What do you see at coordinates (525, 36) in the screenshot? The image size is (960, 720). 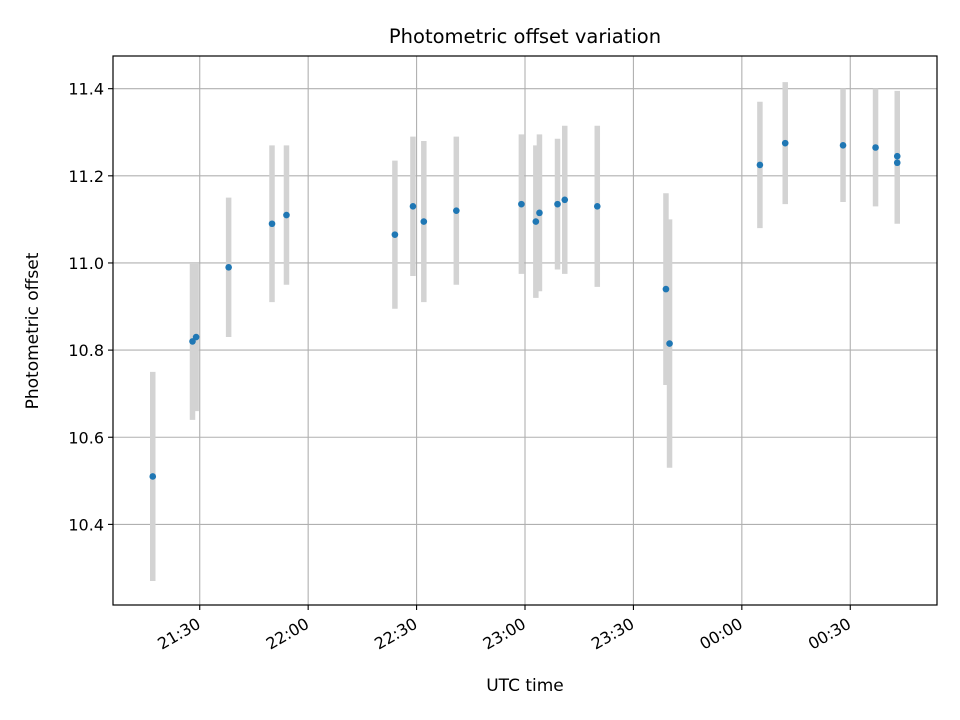 I see `chart-title: Photometric offset variation` at bounding box center [525, 36].